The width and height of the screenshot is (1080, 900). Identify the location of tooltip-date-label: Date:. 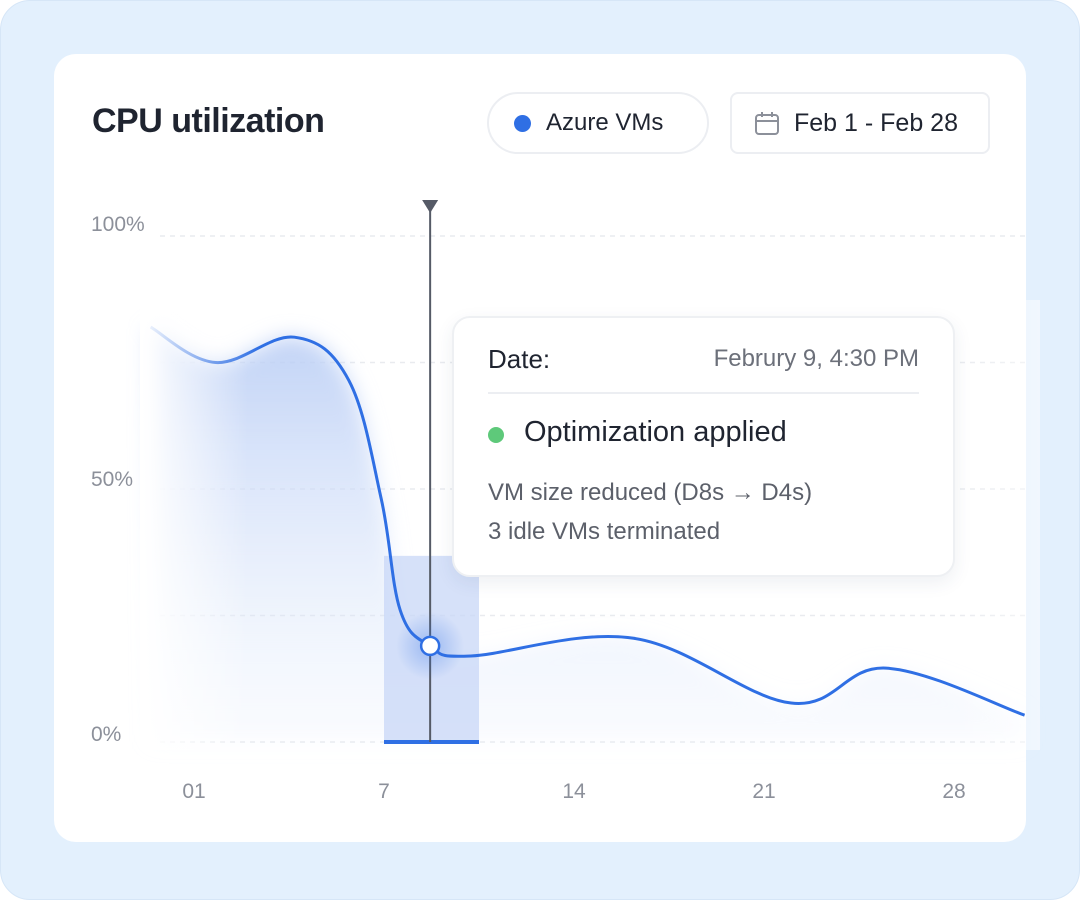
(519, 359).